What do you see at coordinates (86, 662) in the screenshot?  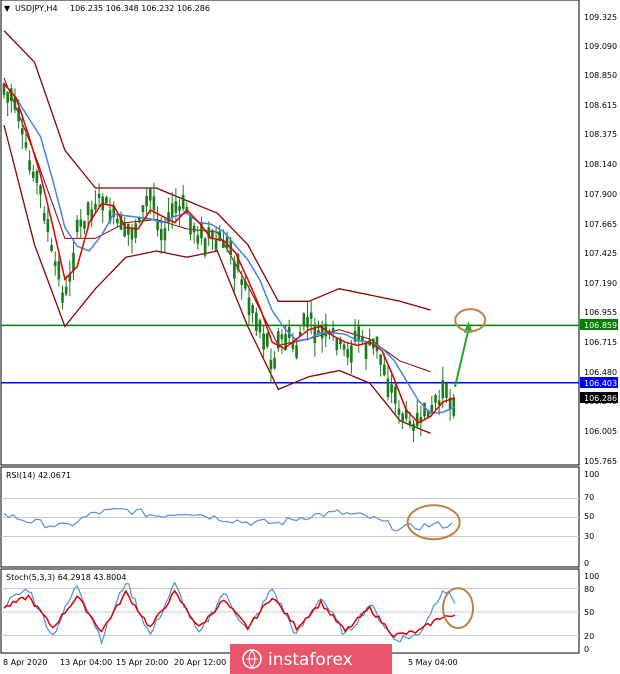 I see `time-tick: 13 Apr 04:00` at bounding box center [86, 662].